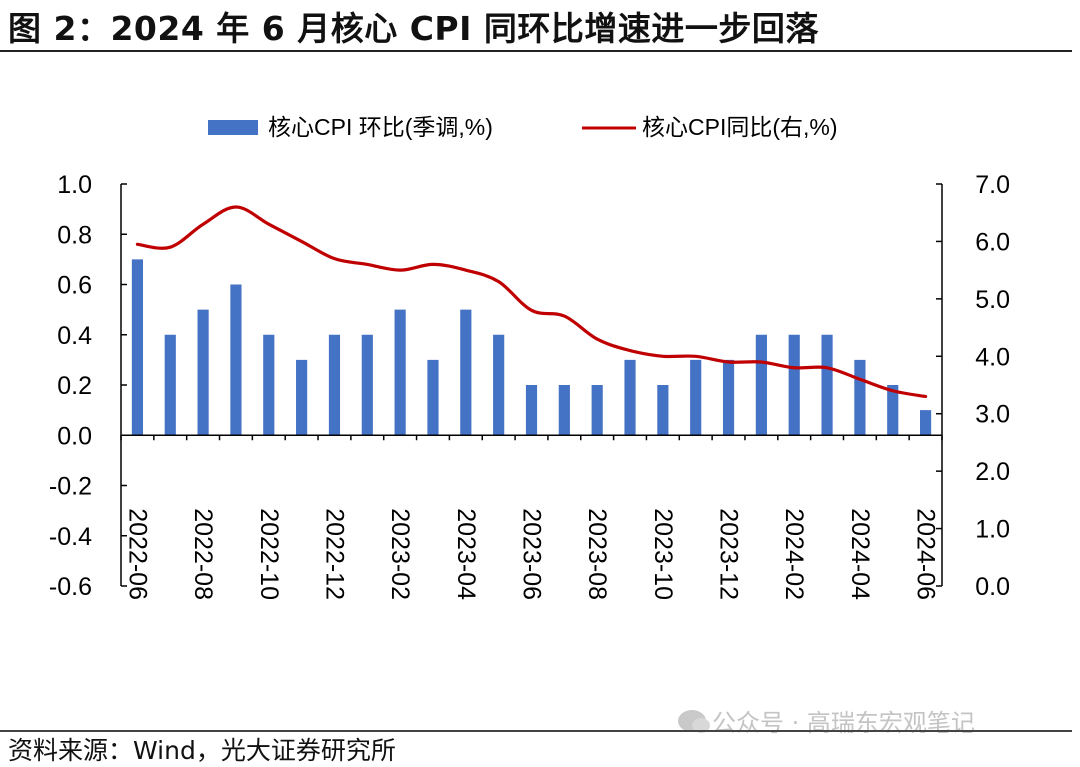 The image size is (1080, 767). I want to click on x-tick-label: 2022-12, so click(334, 554).